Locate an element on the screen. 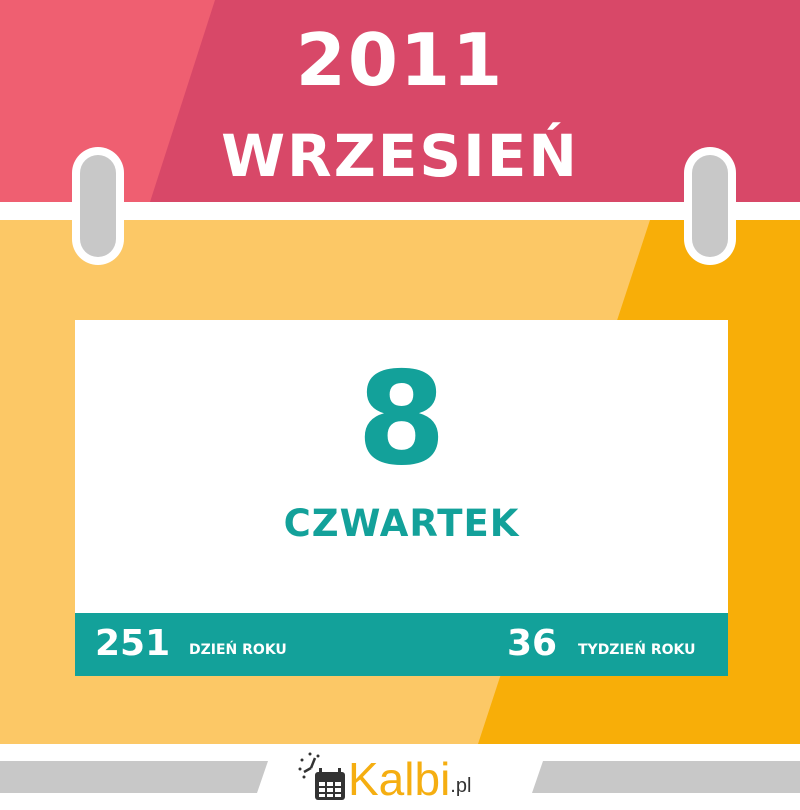  week-of-year-value: 36 is located at coordinates (532, 643).